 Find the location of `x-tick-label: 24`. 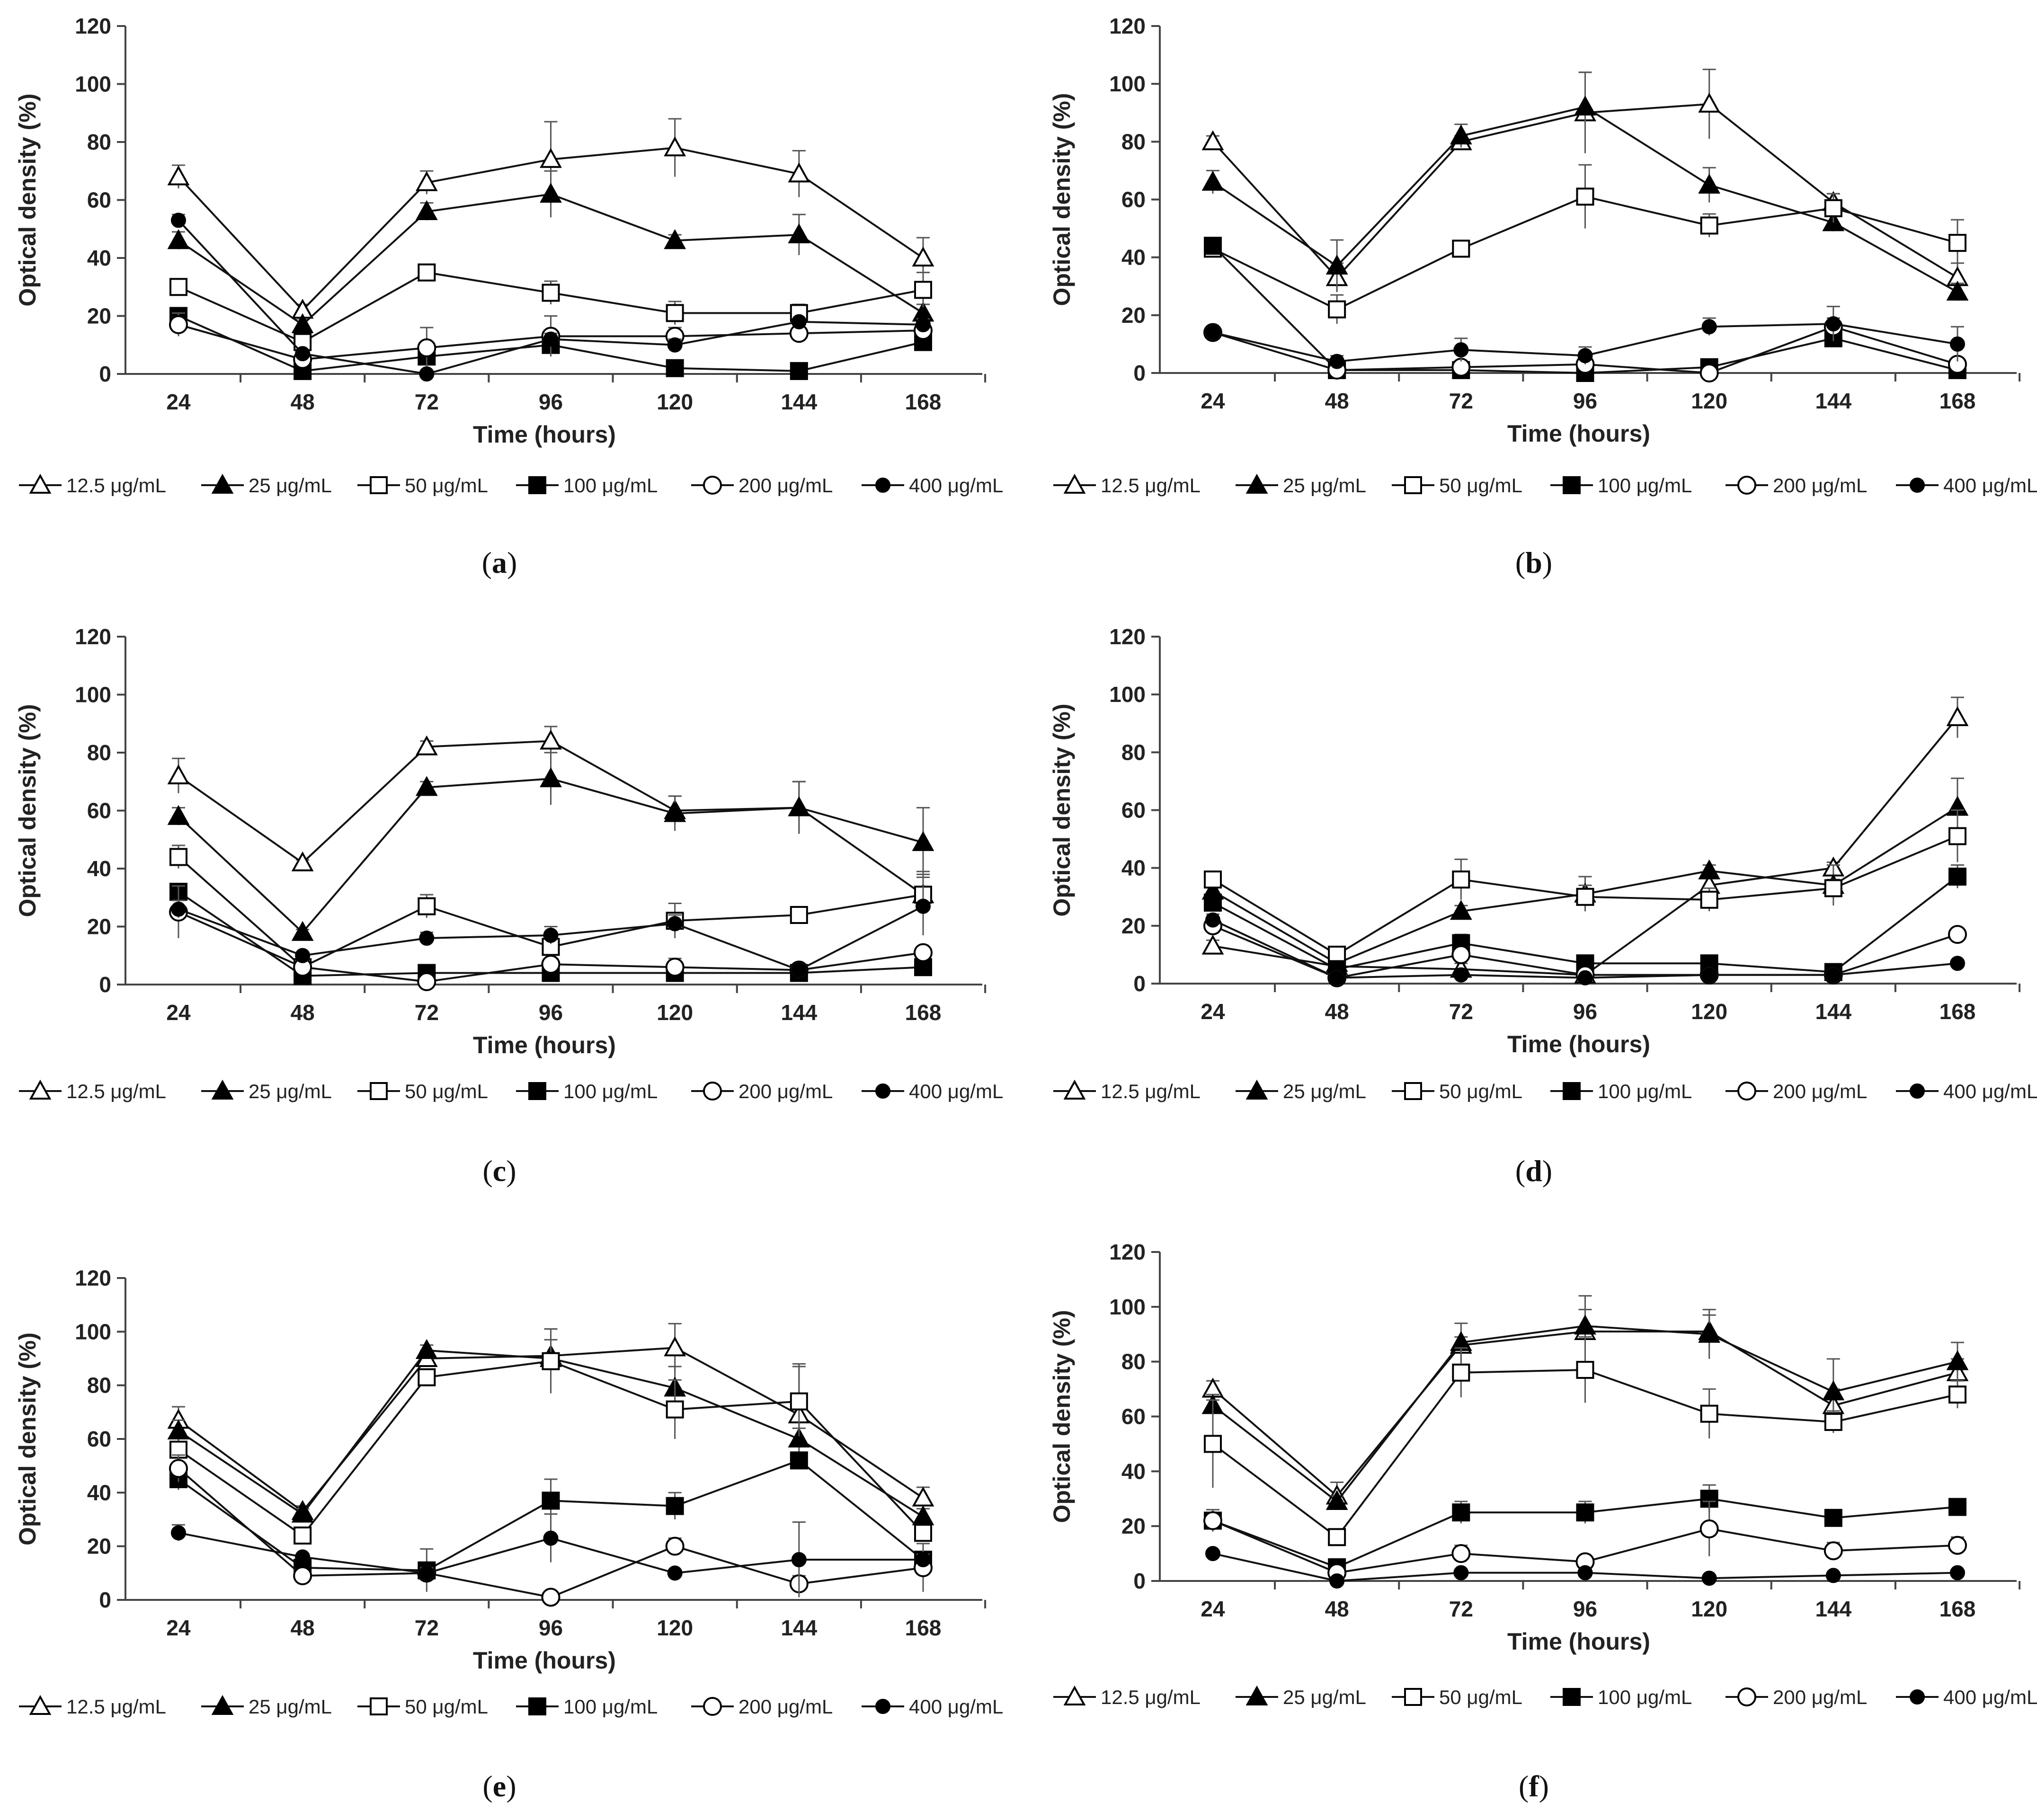

x-tick-label: 24 is located at coordinates (178, 1628).